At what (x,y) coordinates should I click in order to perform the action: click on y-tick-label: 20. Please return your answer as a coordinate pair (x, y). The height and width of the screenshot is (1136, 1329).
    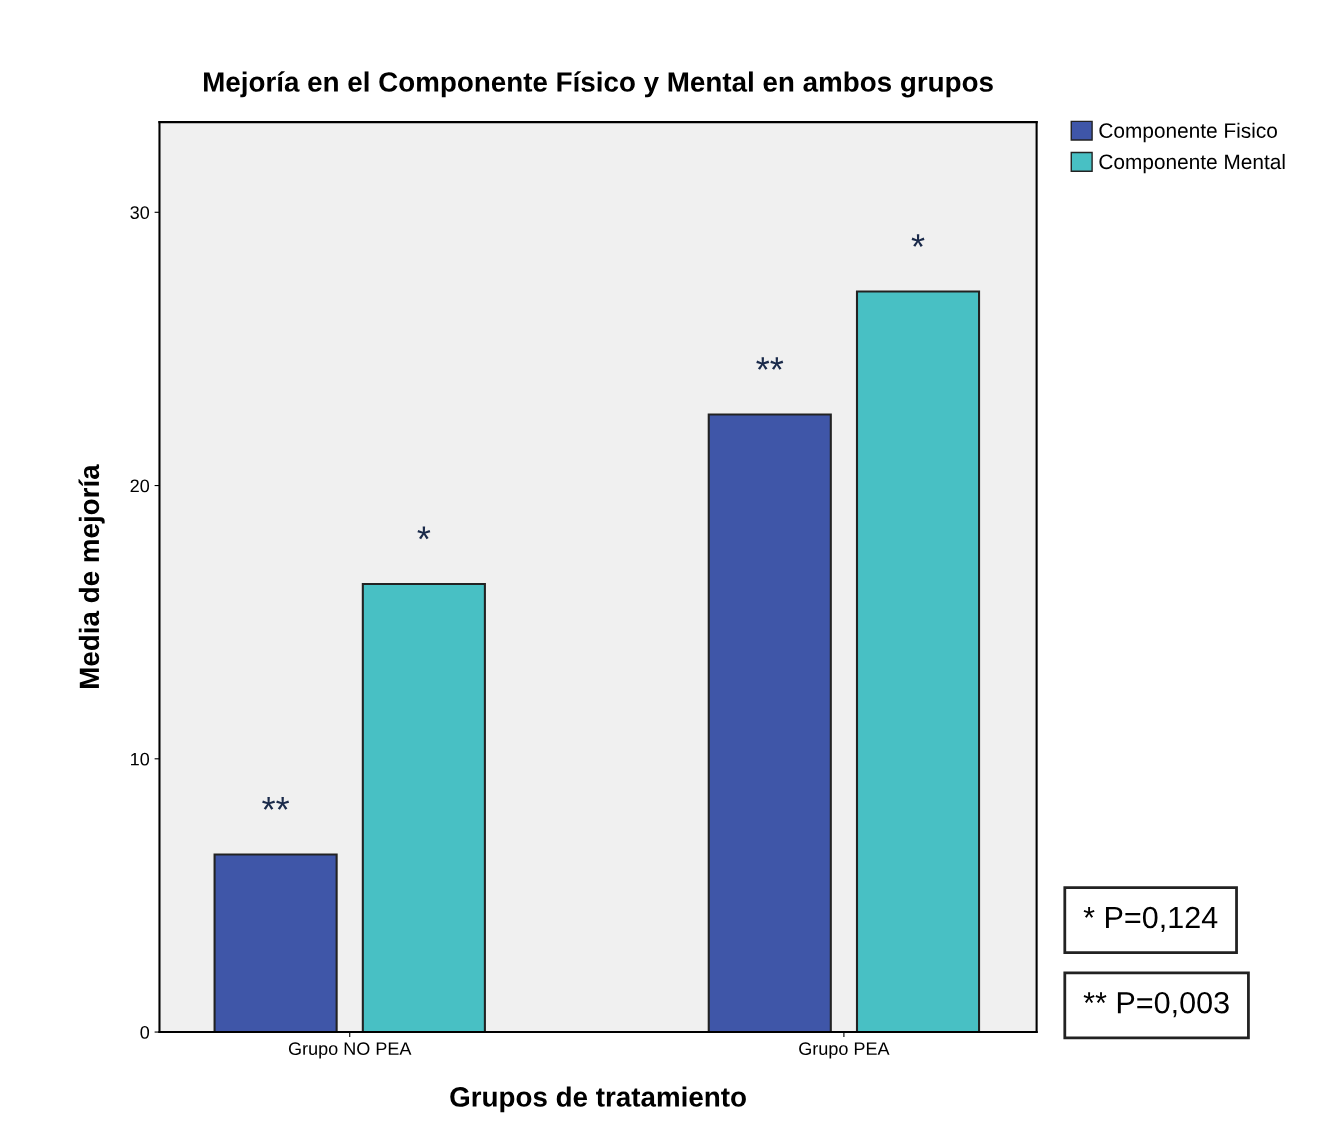
    Looking at the image, I should click on (140, 486).